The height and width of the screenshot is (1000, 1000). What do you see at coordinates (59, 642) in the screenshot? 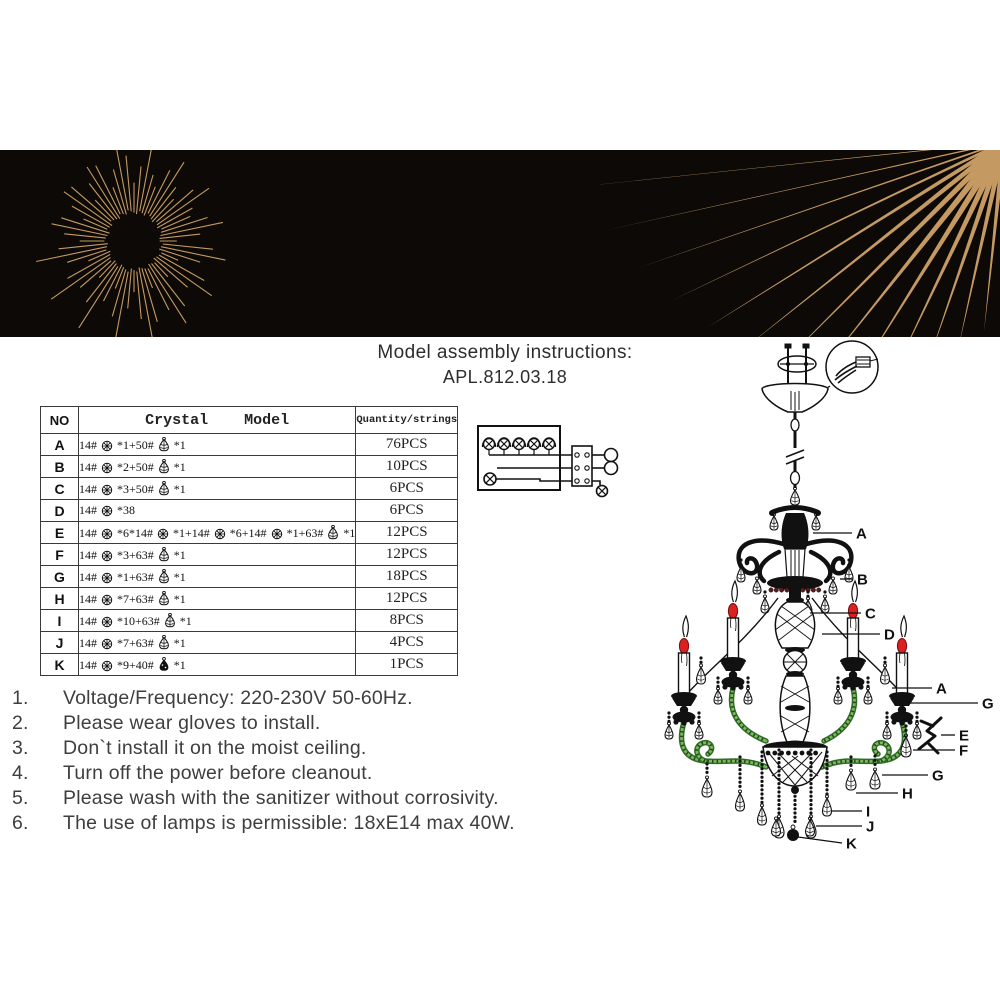
I see `row-letter: J` at bounding box center [59, 642].